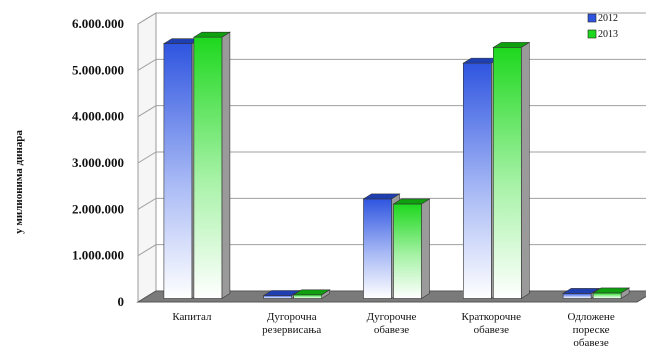  What do you see at coordinates (602, 26) in the screenshot?
I see `legend: 2012 2013` at bounding box center [602, 26].